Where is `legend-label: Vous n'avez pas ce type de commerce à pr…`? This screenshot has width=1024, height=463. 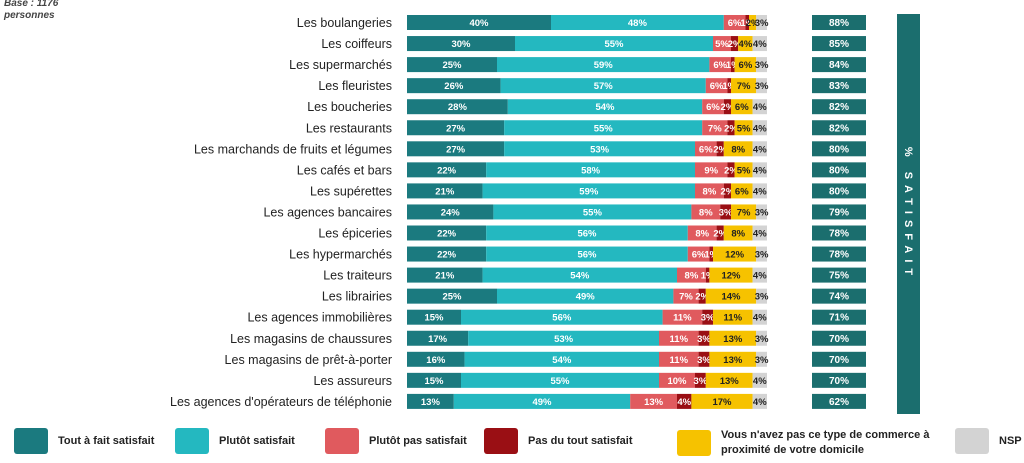 legend-label: Vous n'avez pas ce type de commerce à pr… is located at coordinates (825, 442).